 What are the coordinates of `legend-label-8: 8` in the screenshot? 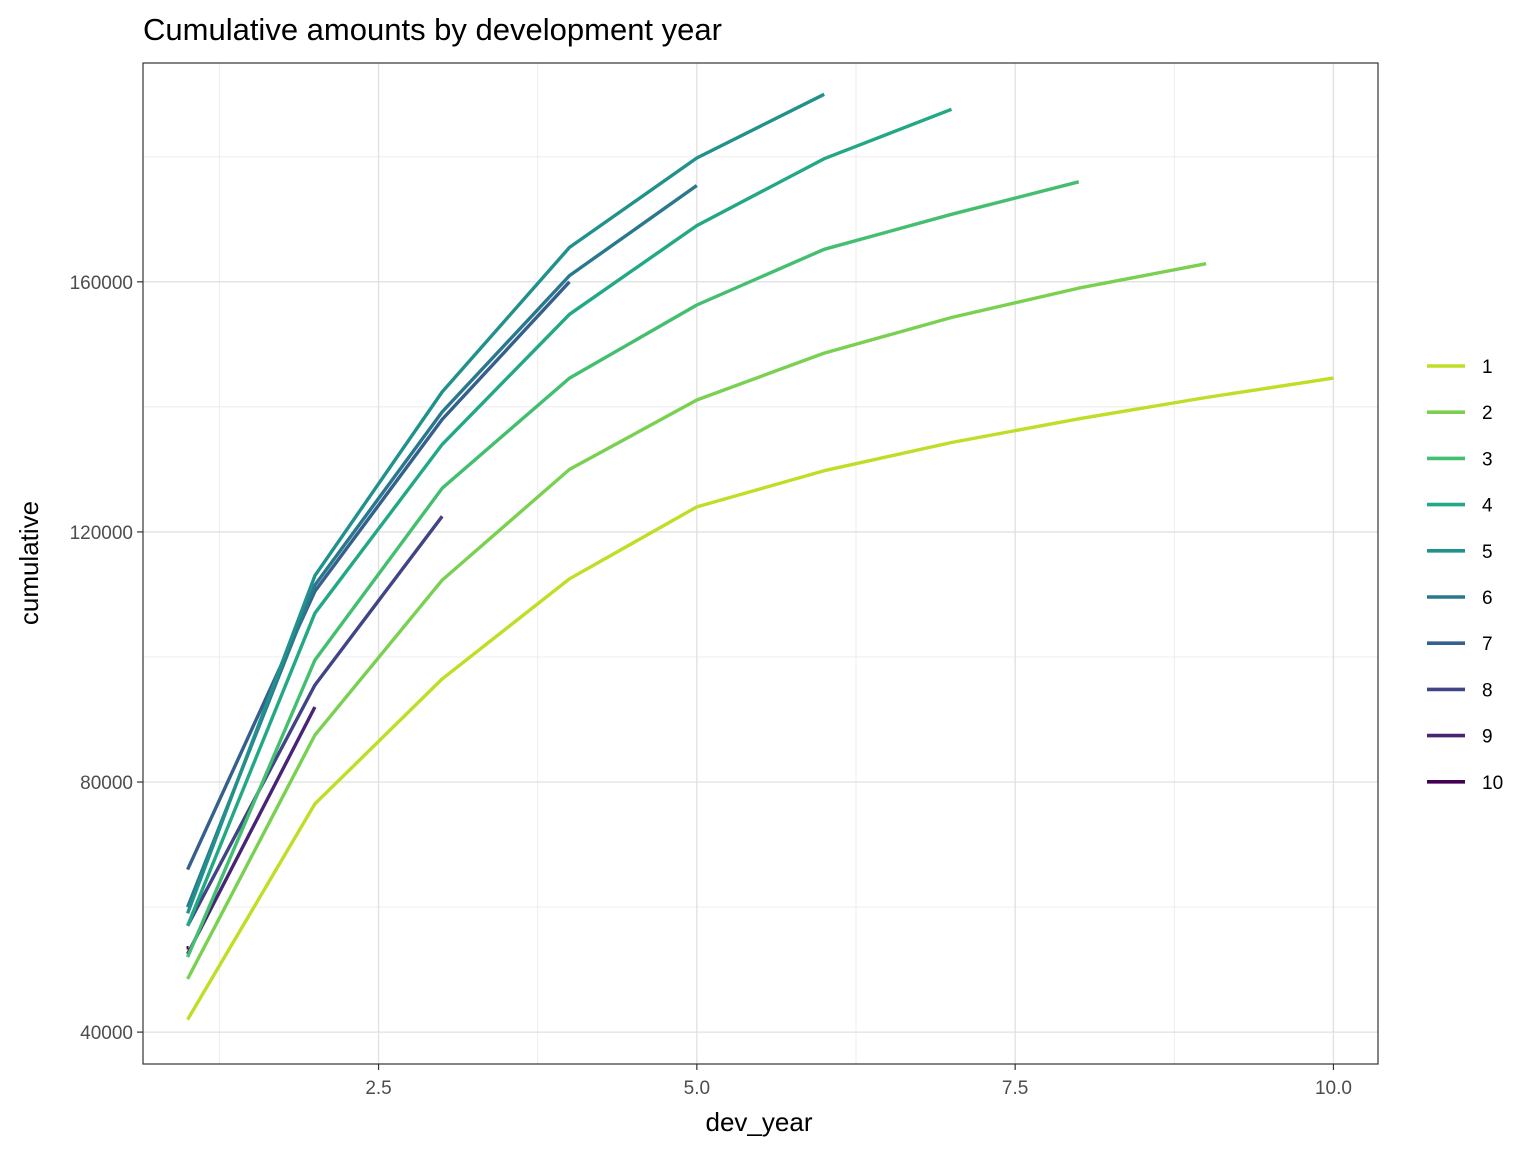 It's located at (1487, 690).